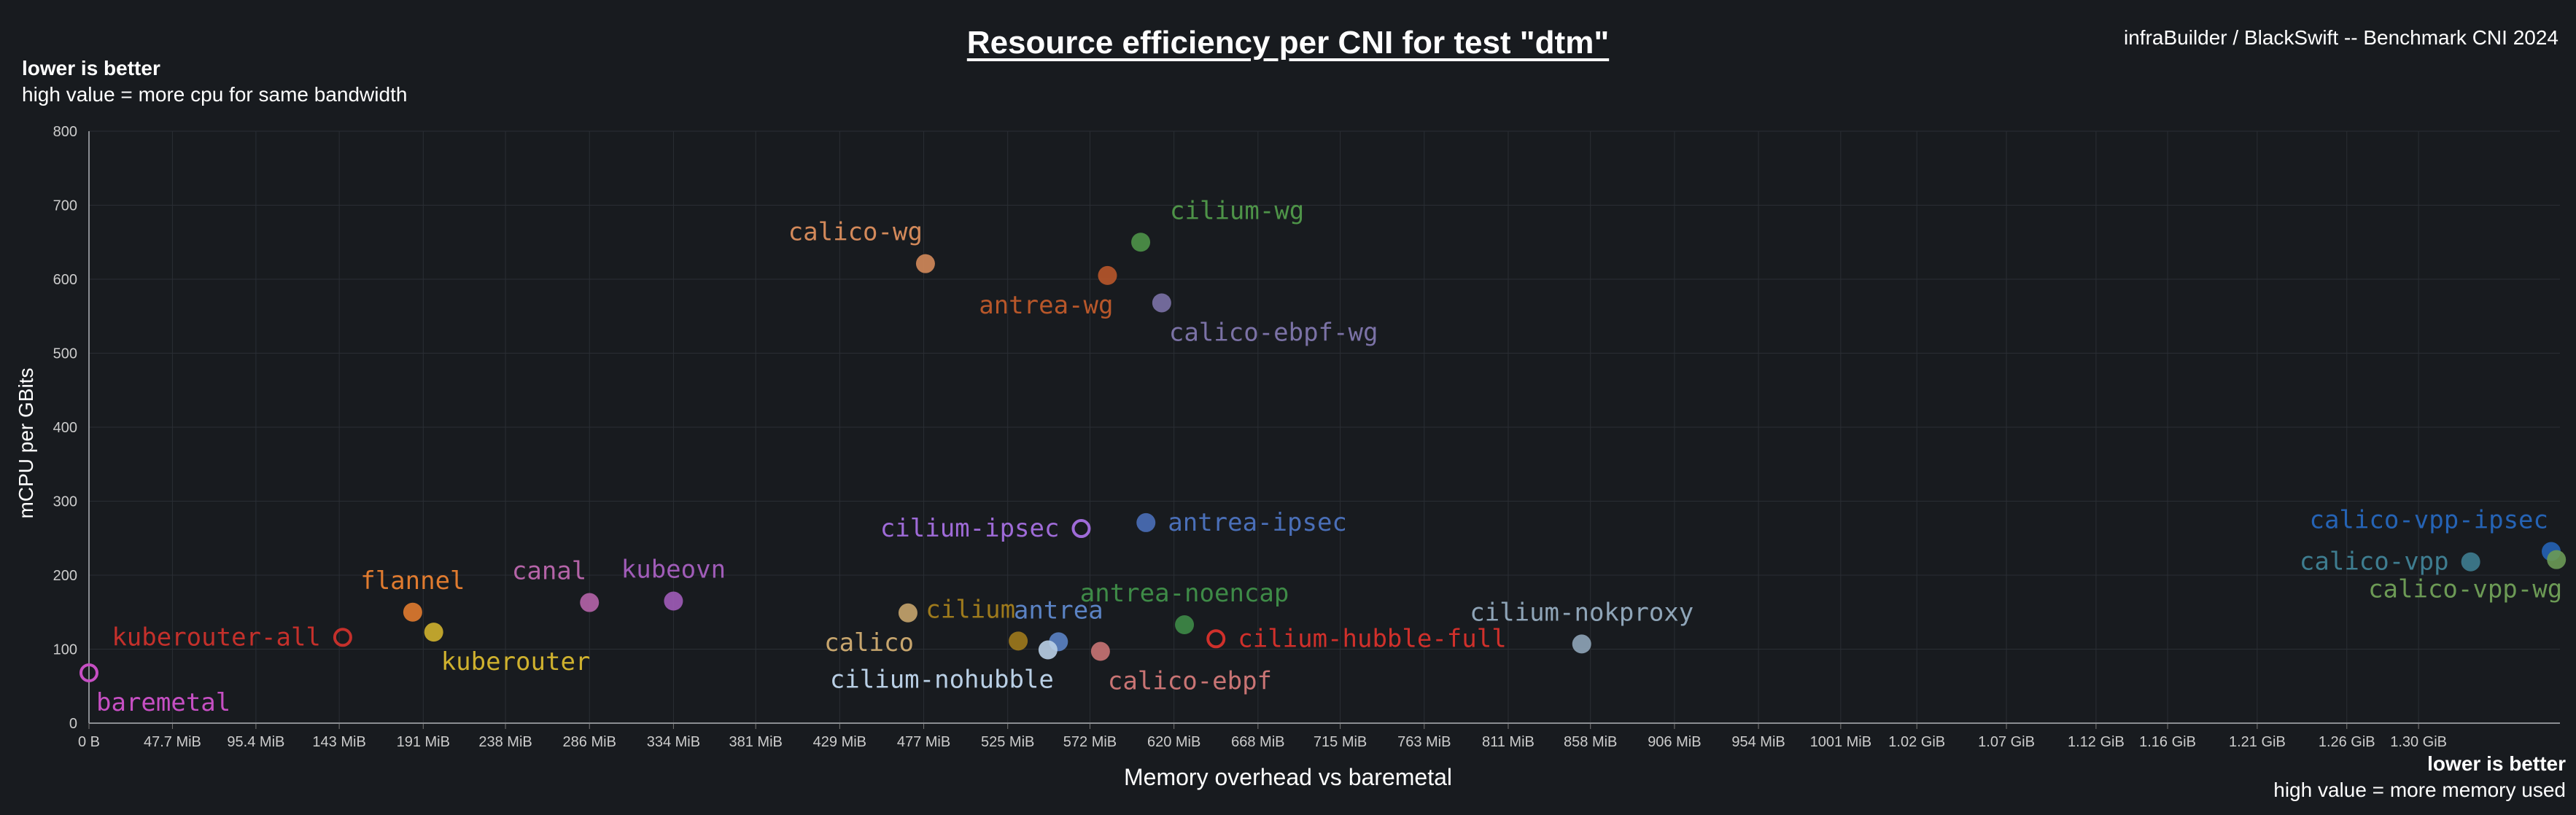  What do you see at coordinates (1190, 681) in the screenshot?
I see `data-label-calico-ebpf: calico-ebpf` at bounding box center [1190, 681].